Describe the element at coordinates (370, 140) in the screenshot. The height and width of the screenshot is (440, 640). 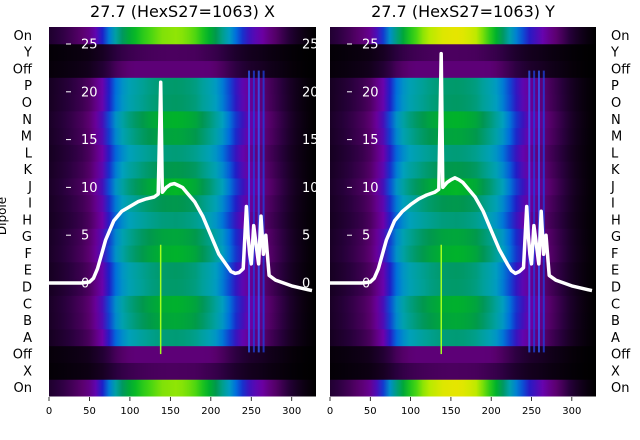
I see `overlay-tick-label: 15` at that location.